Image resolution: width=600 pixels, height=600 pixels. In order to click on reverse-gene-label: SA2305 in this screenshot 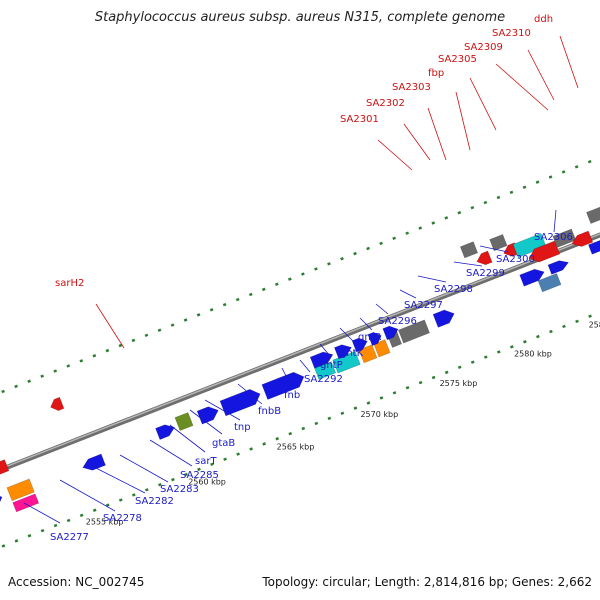, I will do `click(457, 59)`.